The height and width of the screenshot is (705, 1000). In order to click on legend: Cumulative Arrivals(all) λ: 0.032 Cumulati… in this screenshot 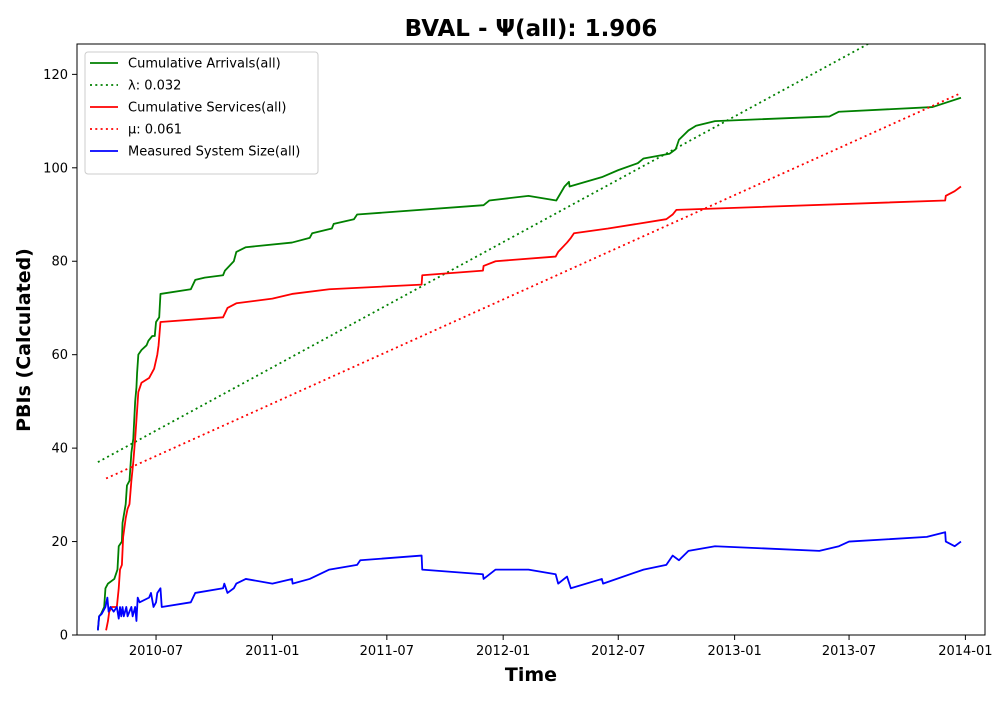, I will do `click(201, 113)`.